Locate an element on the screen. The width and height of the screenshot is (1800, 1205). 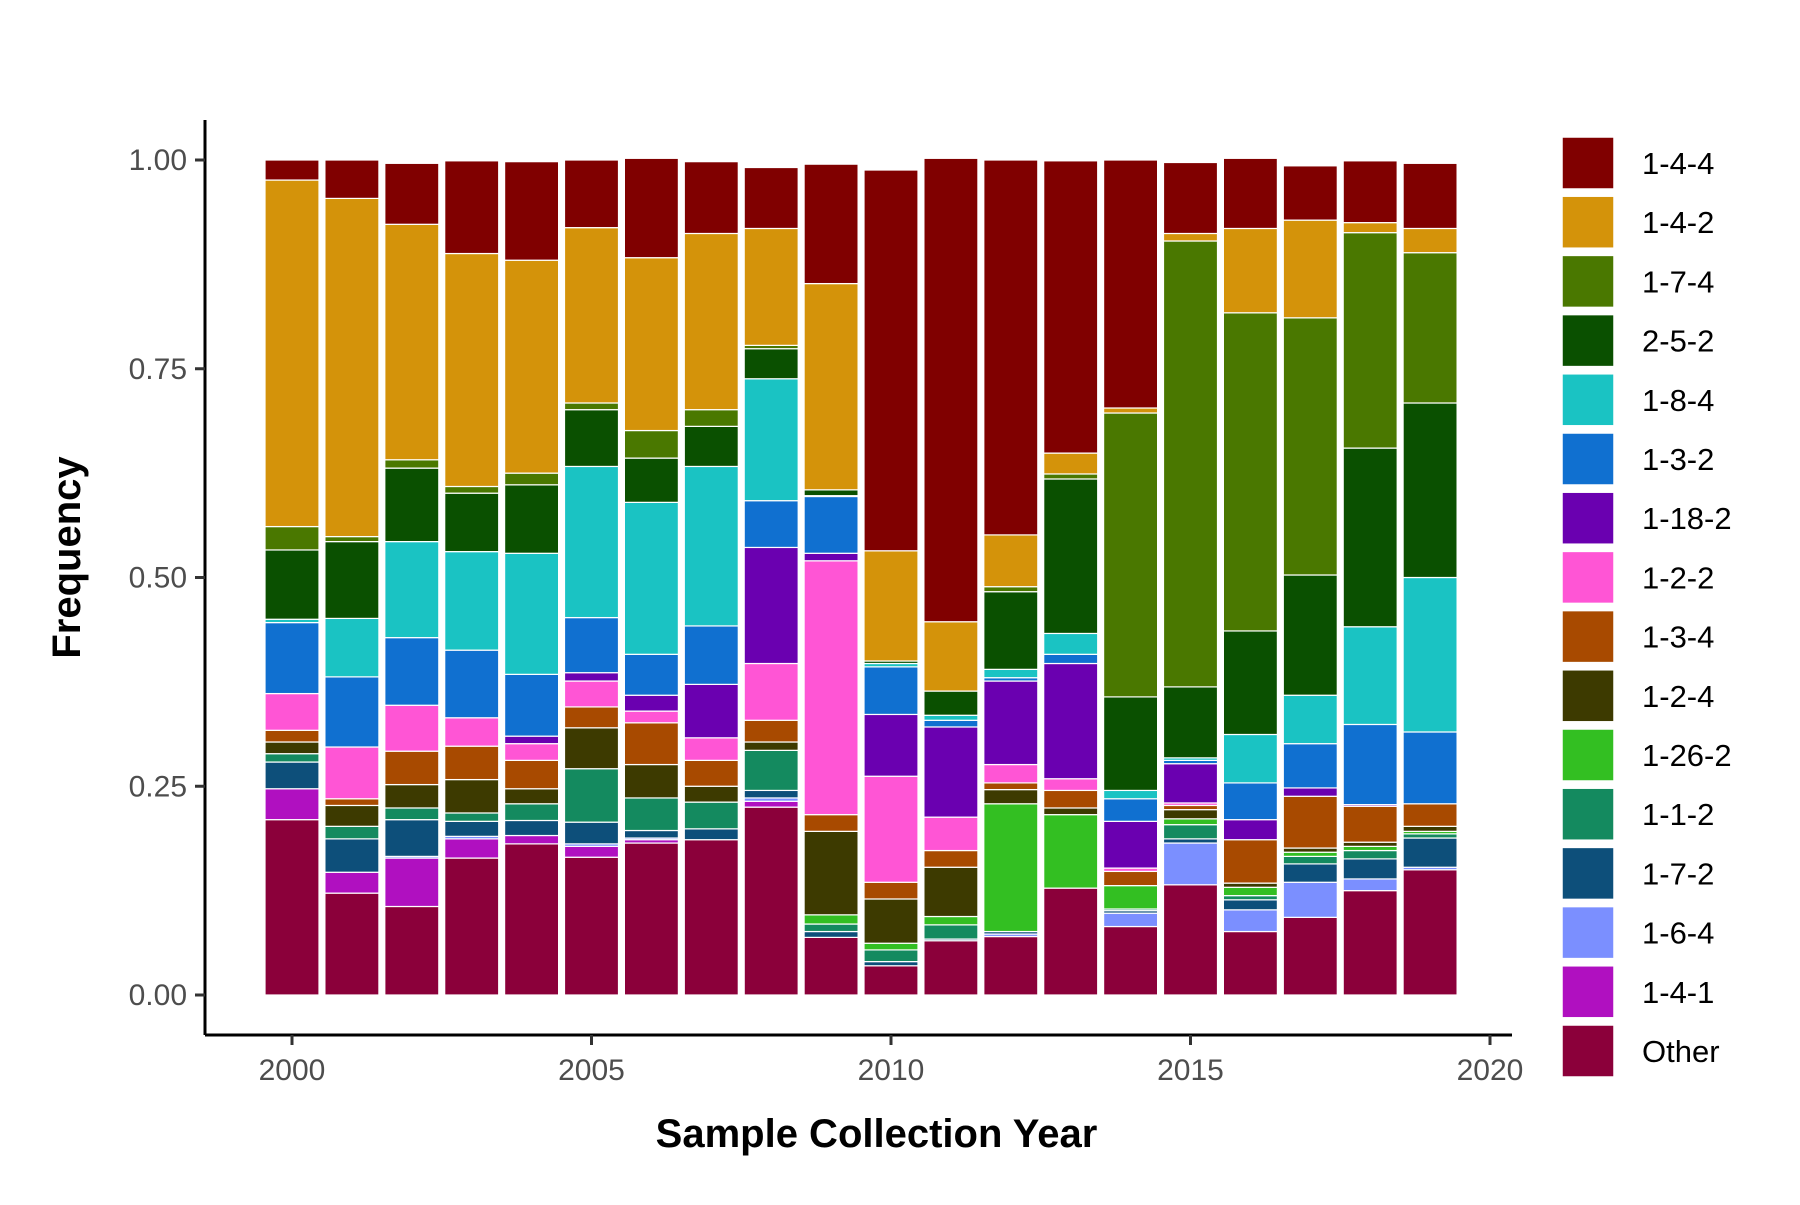
y-tick-label: 0.75 is located at coordinates (158, 369).